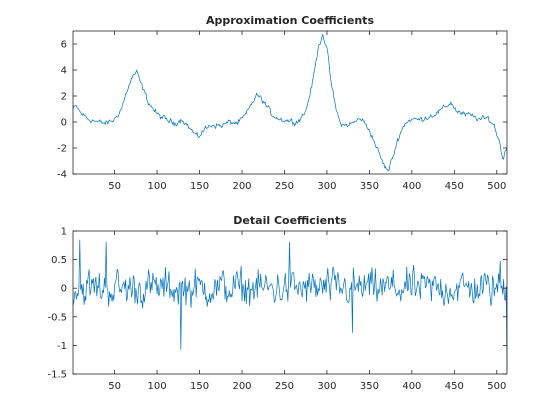  Describe the element at coordinates (64, 232) in the screenshot. I see `y-tick-label: 1` at that location.